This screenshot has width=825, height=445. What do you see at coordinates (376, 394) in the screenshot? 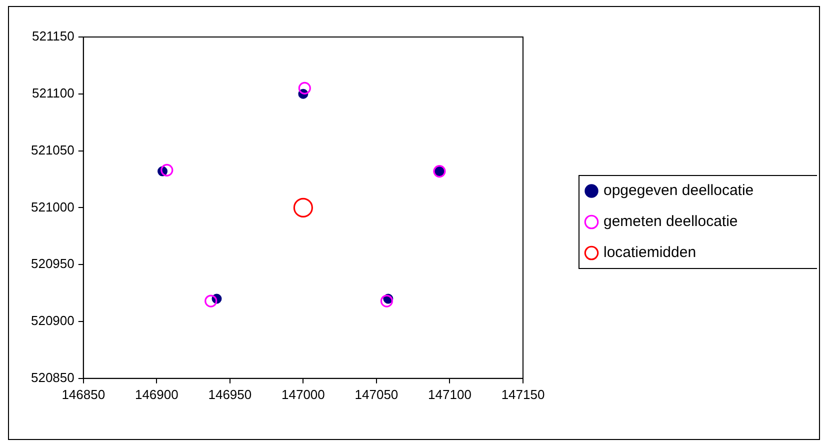
I see `x-tick-label: 147050` at bounding box center [376, 394].